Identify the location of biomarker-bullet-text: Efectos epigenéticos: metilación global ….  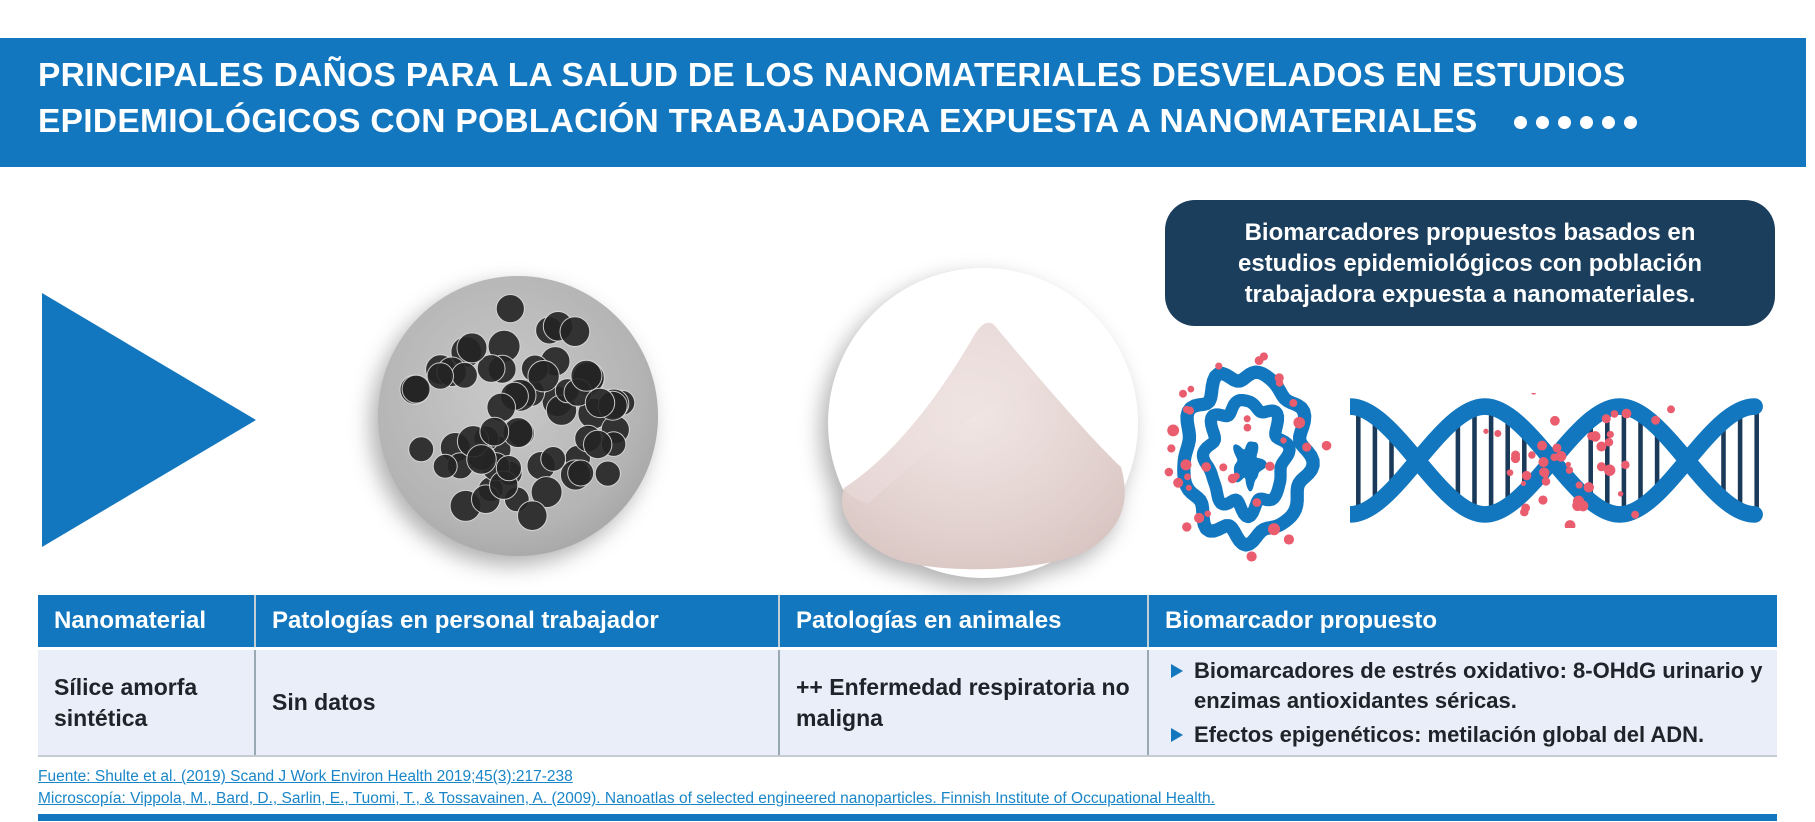
(1449, 734).